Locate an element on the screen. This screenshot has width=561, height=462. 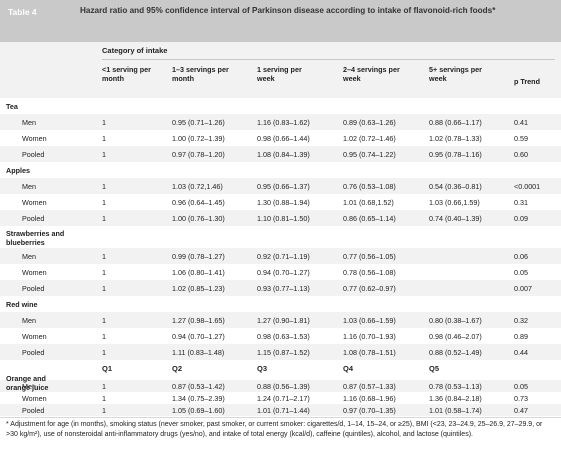
group-row-apples: Apples is located at coordinates (280, 170).